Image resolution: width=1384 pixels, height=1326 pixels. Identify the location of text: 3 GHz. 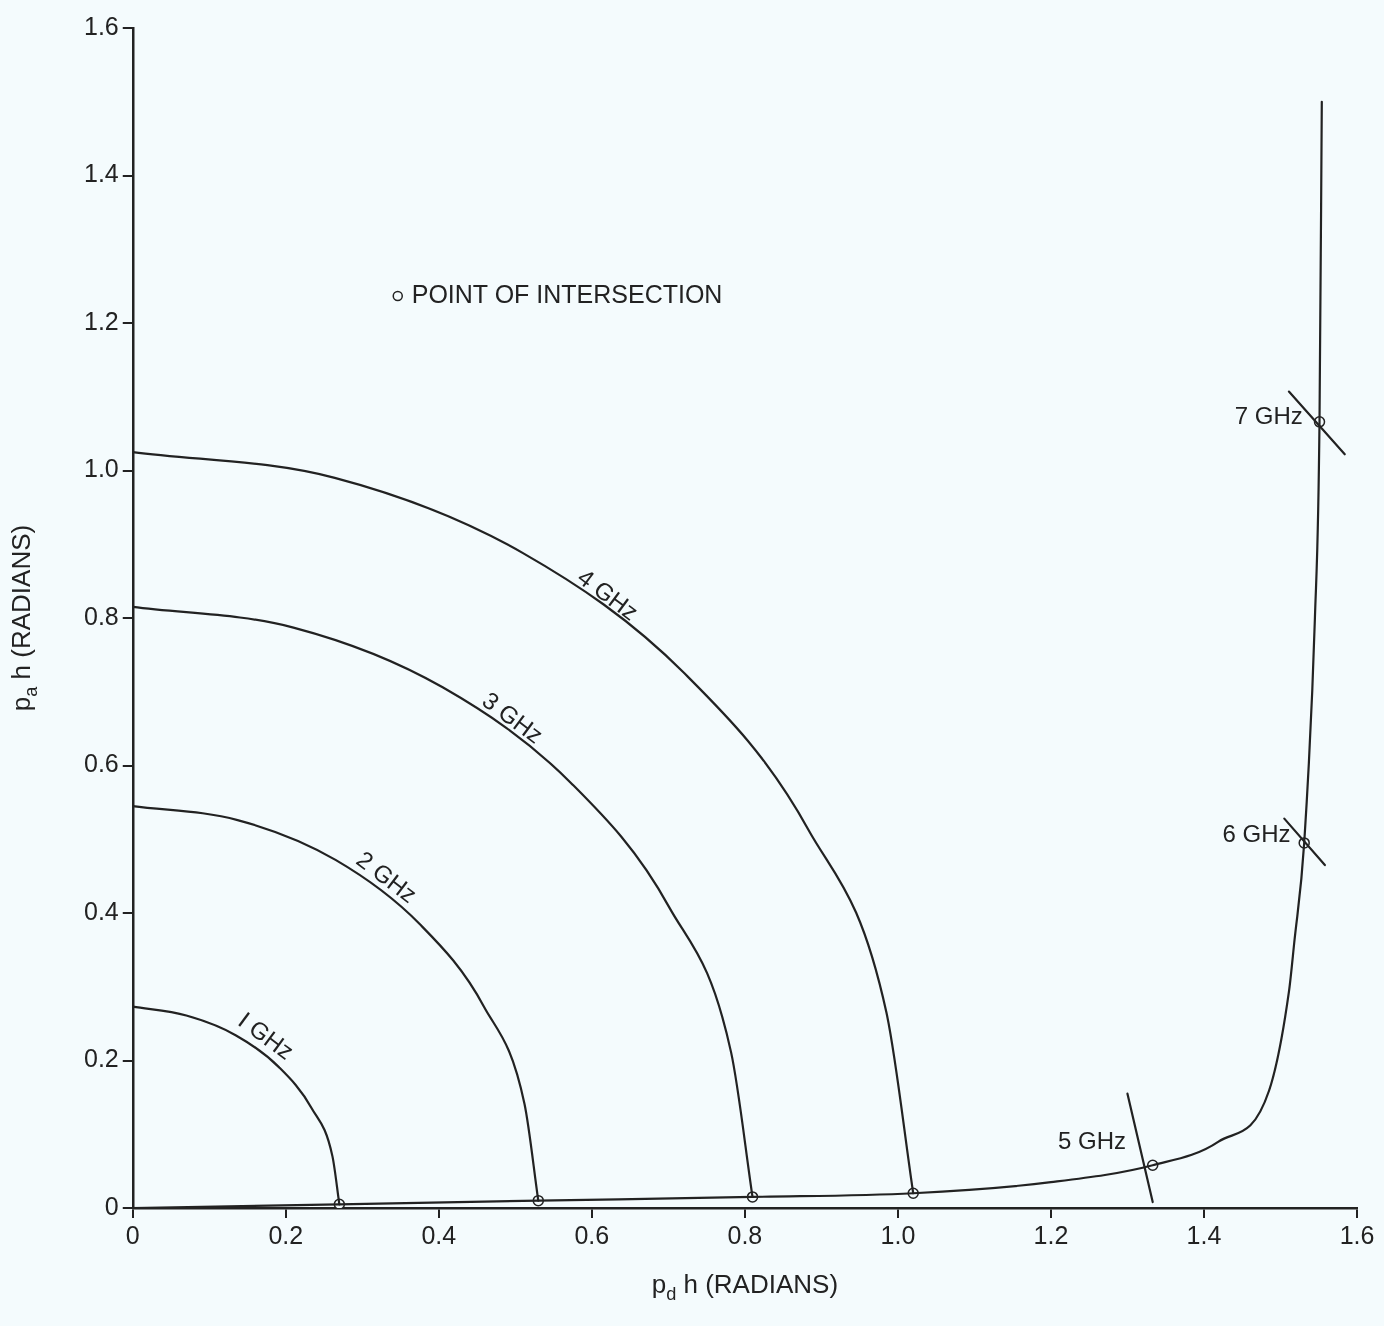
(513, 717).